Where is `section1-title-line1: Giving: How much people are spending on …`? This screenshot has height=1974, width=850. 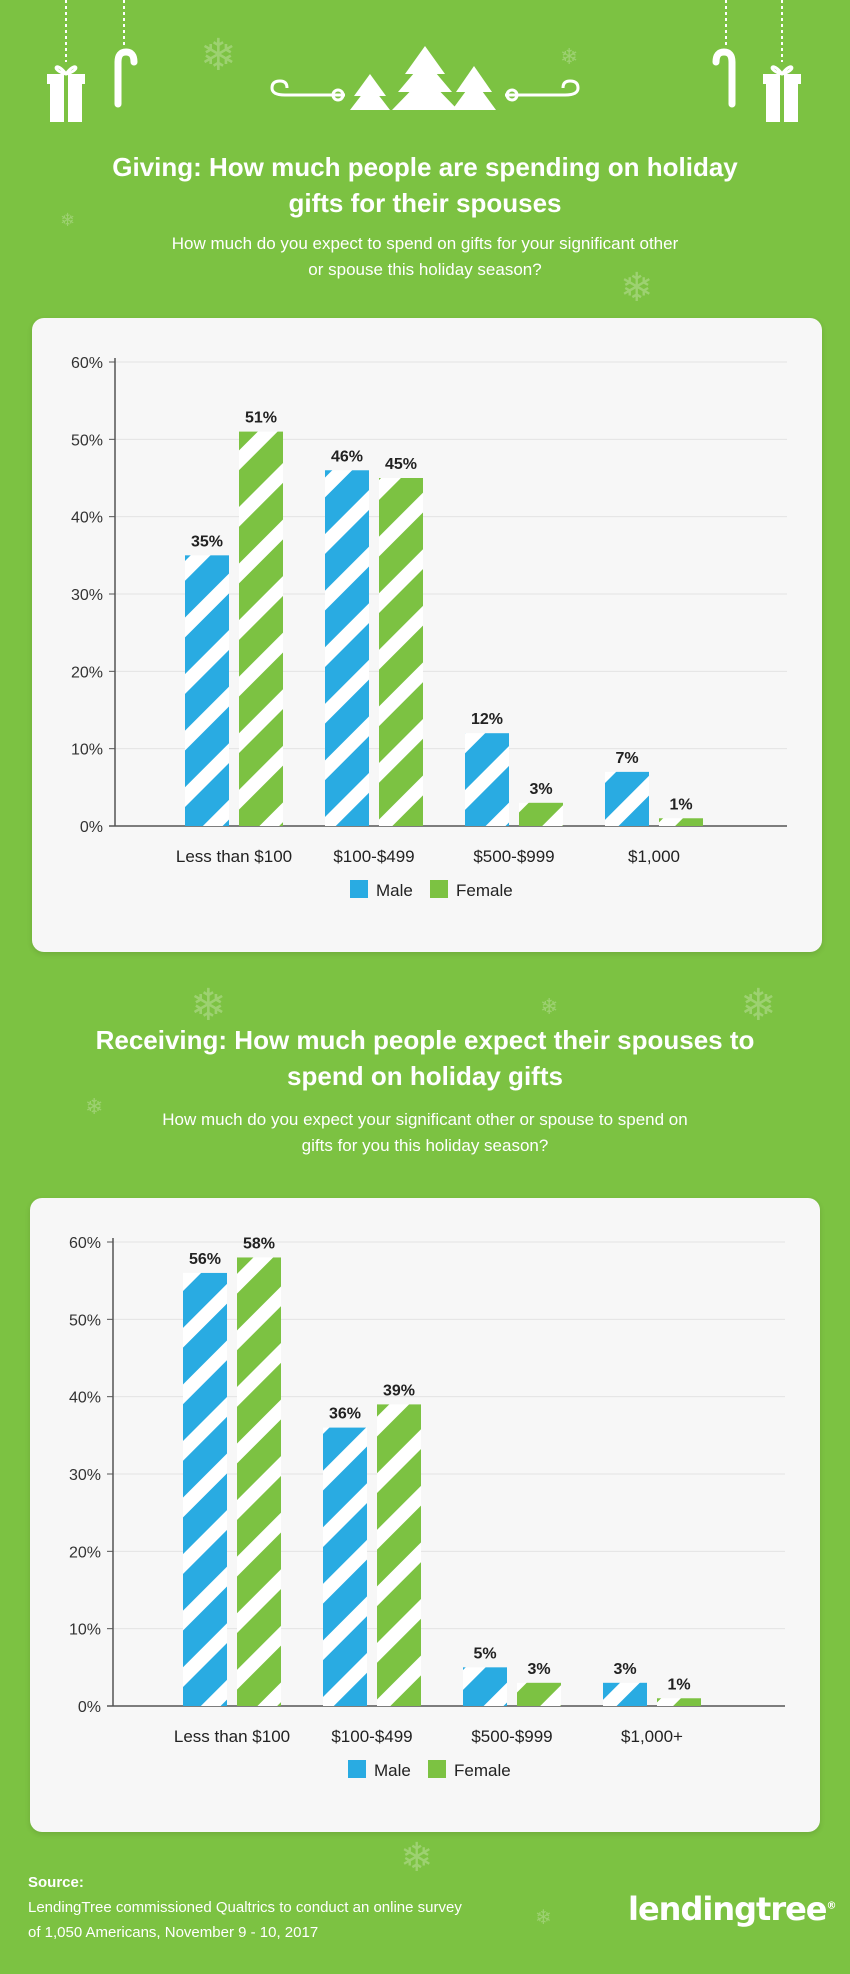
section1-title-line1: Giving: How much people are spending on … is located at coordinates (425, 167).